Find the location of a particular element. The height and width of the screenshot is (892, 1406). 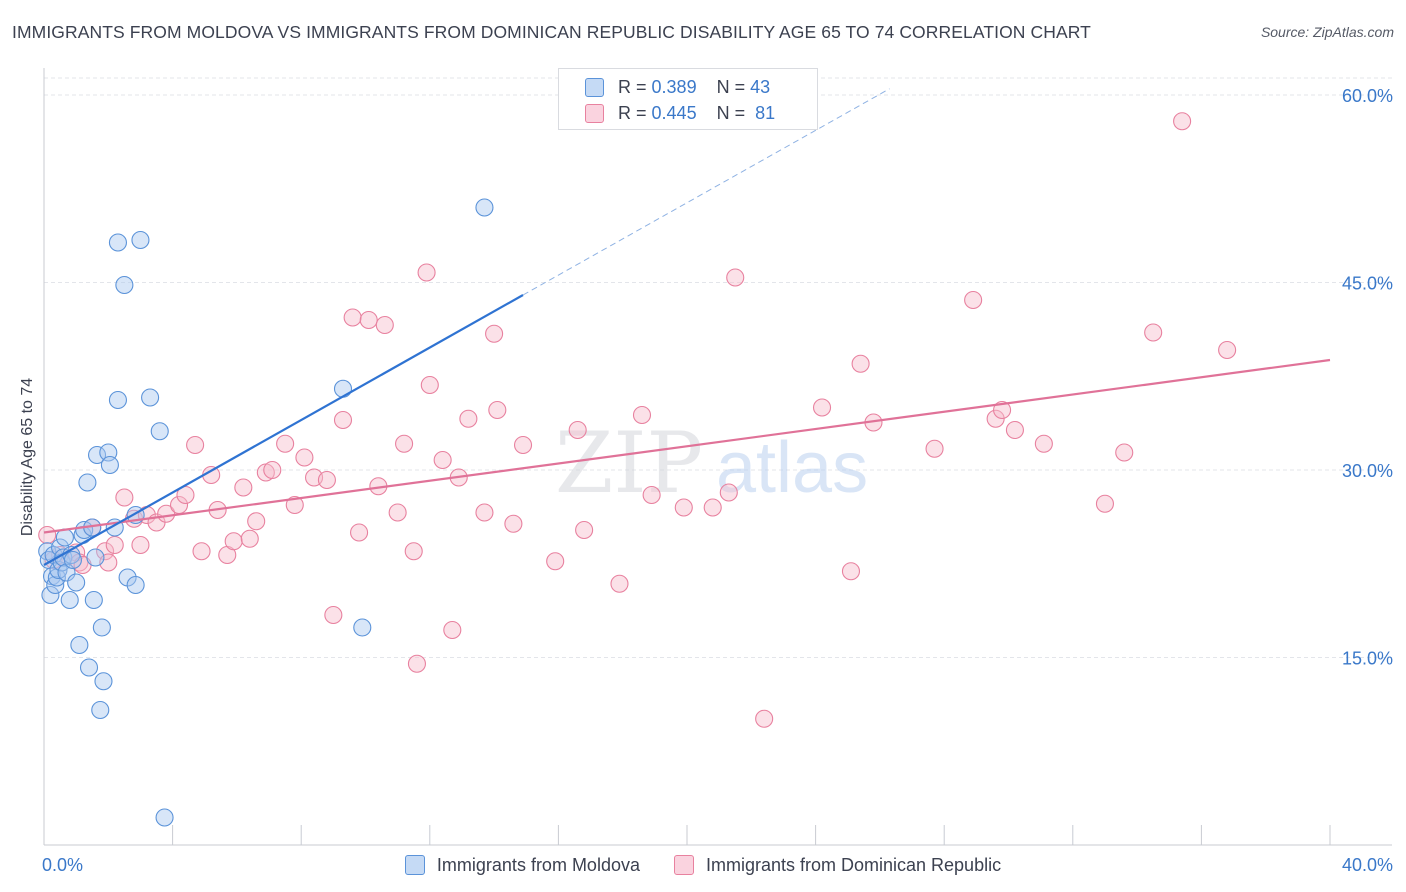

legend-label-moldova: Immigrants from Moldova is located at coordinates (538, 864).